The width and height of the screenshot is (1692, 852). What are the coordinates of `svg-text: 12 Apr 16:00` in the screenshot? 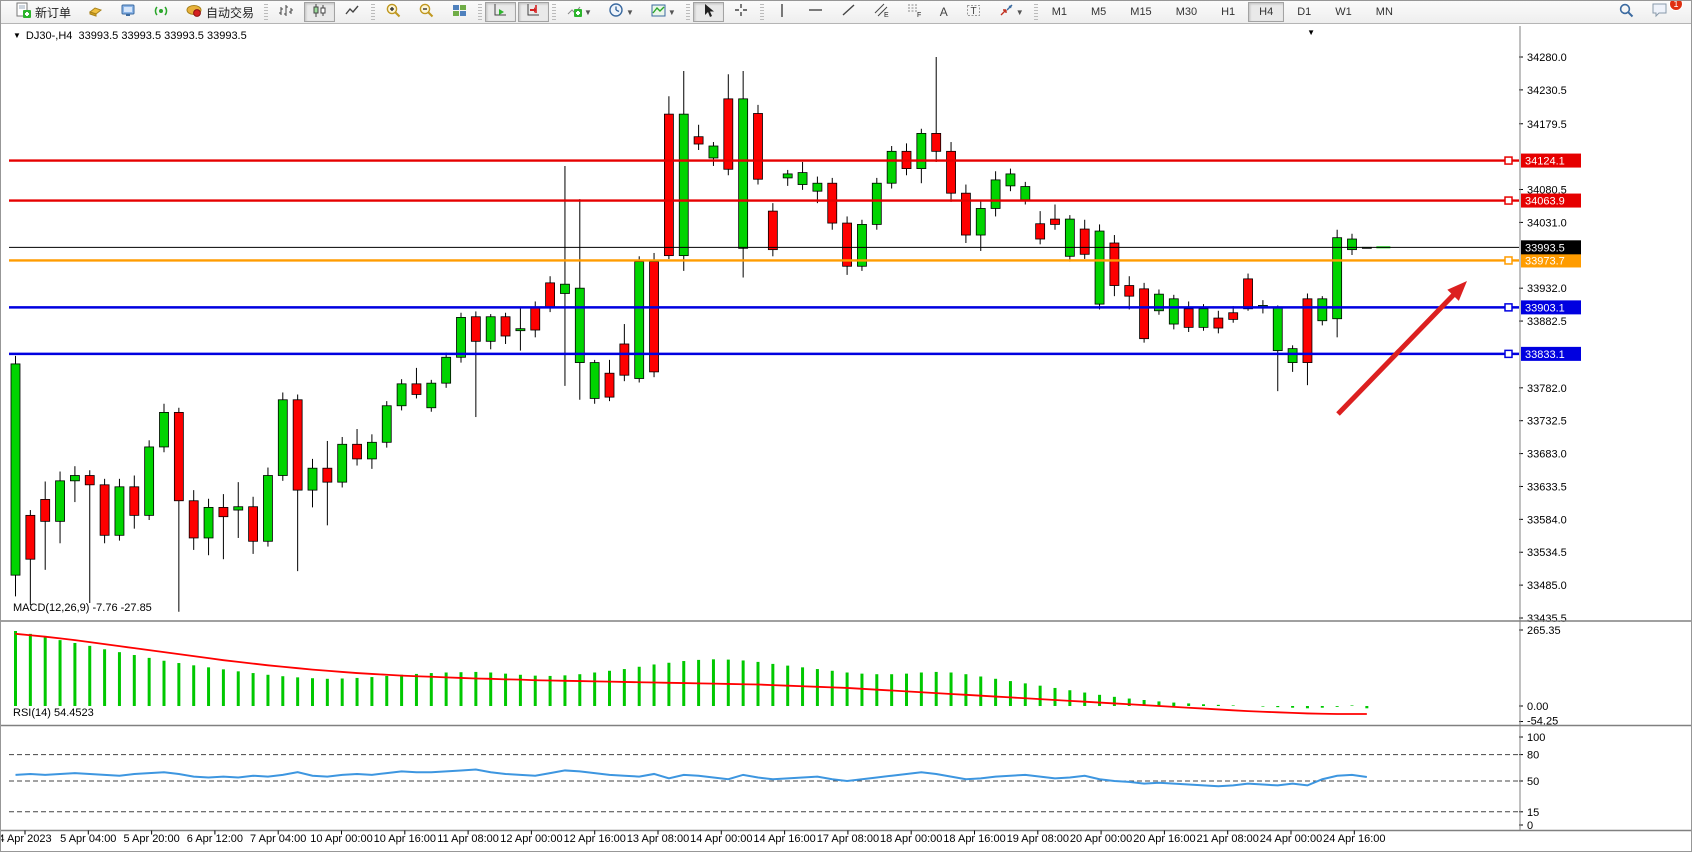 It's located at (595, 839).